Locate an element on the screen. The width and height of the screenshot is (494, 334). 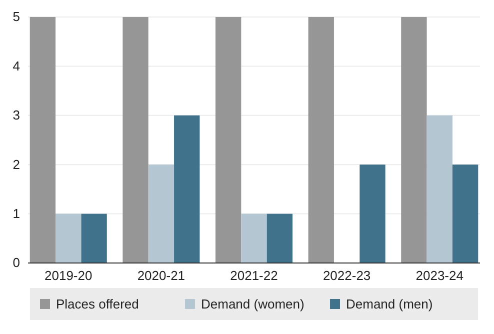
legend-label: Demand (women) is located at coordinates (252, 304).